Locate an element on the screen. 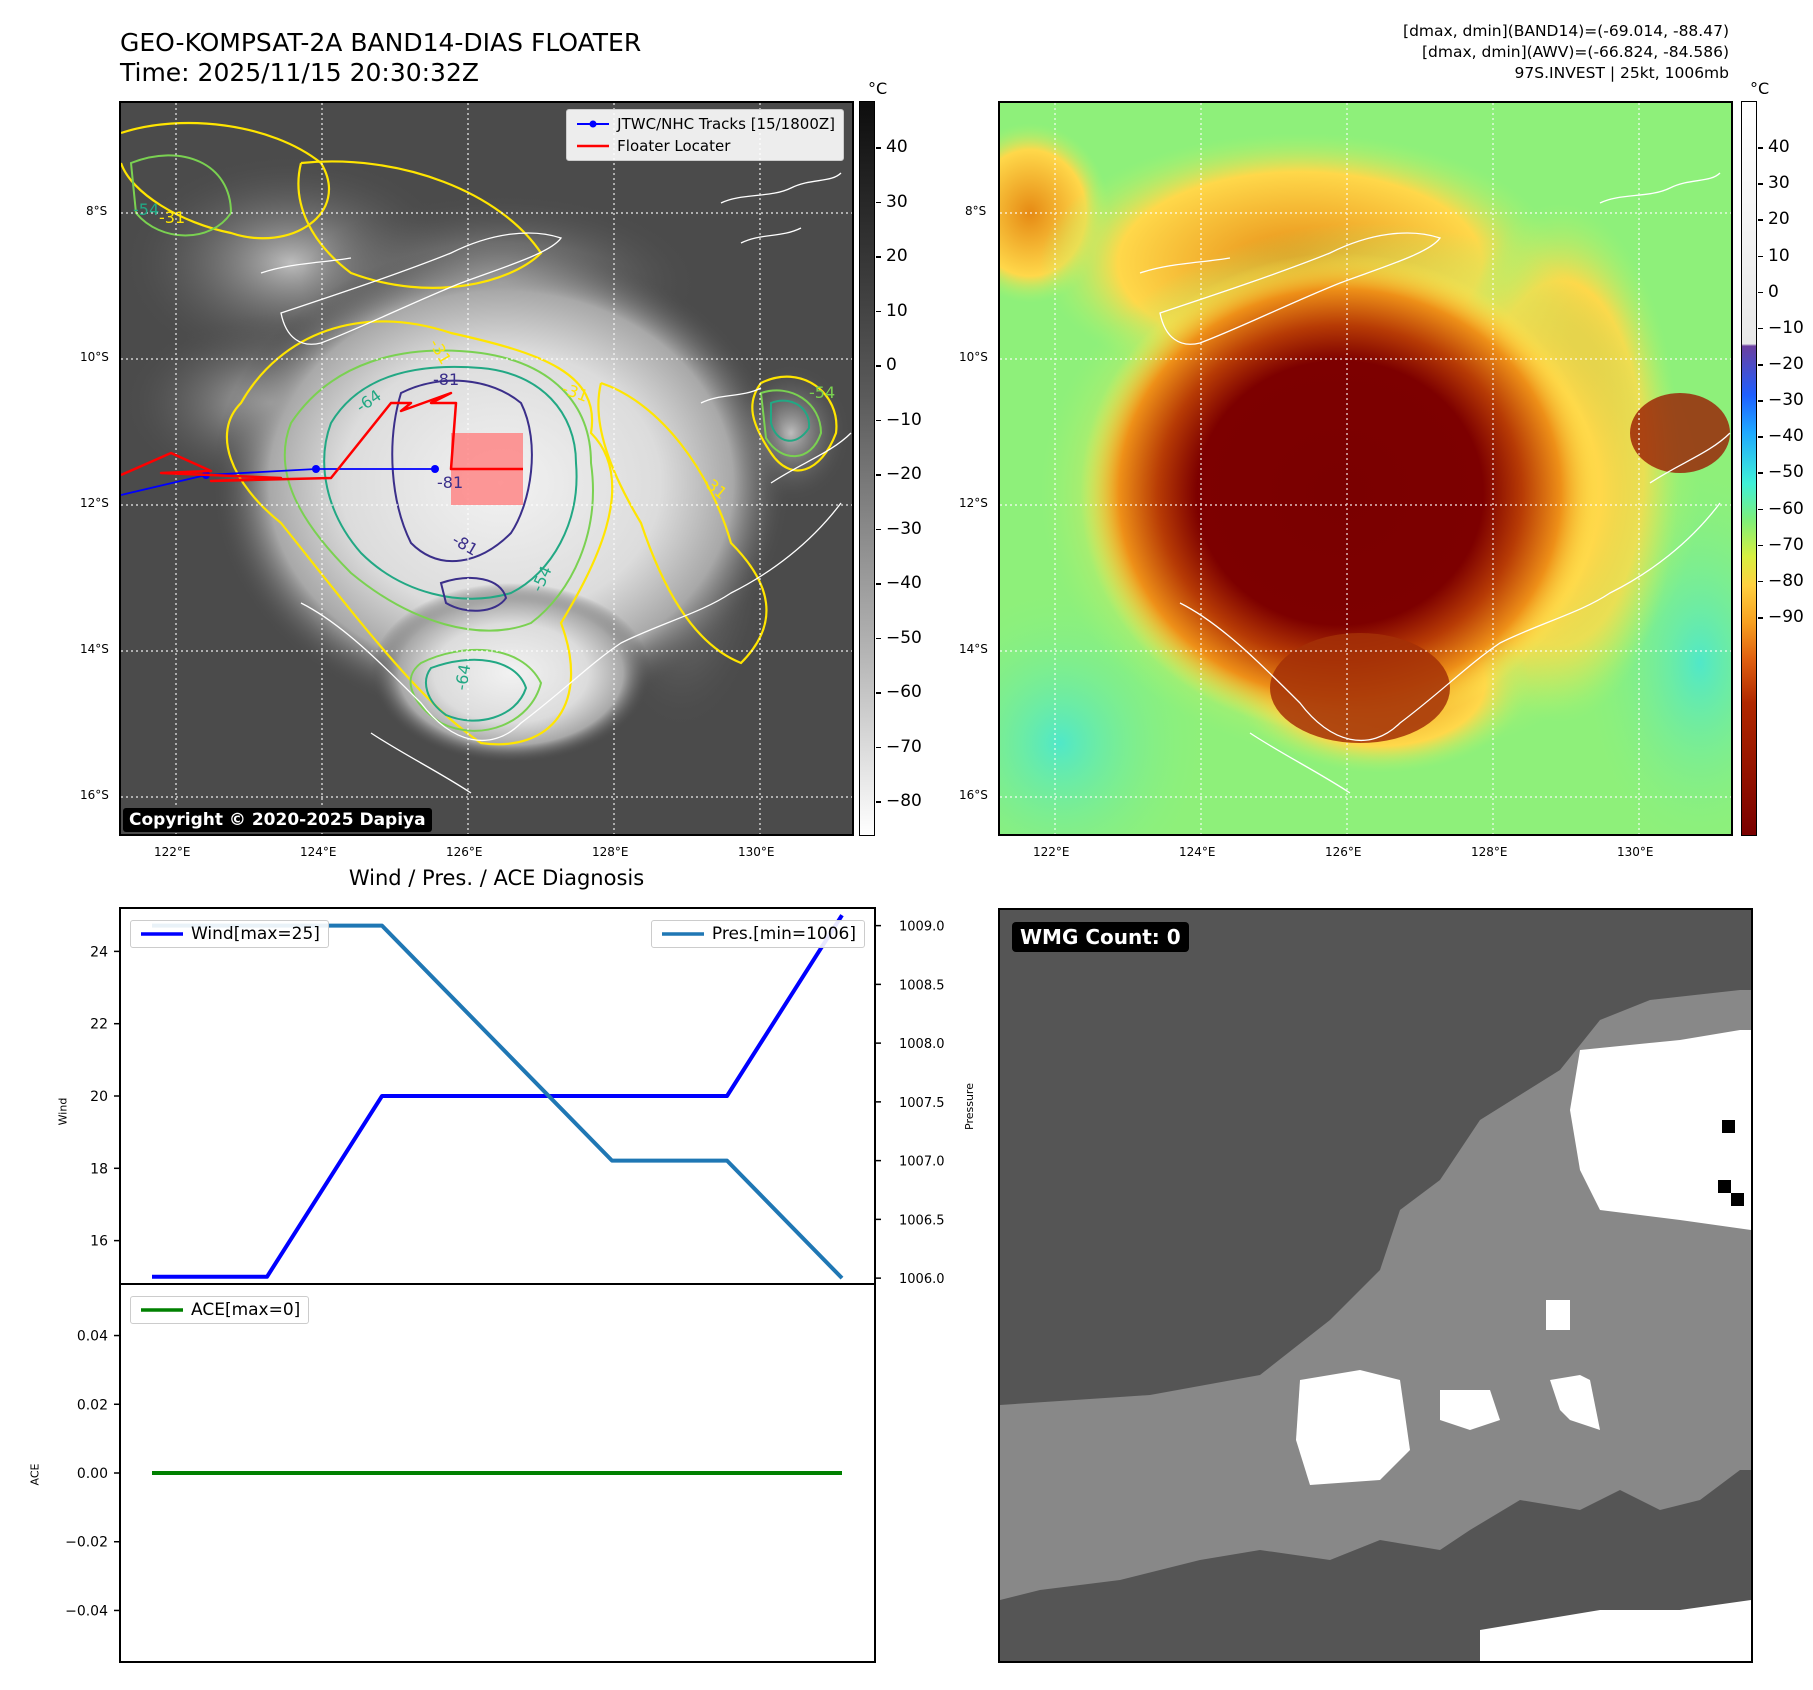 The height and width of the screenshot is (1690, 1813). pressure-series-line is located at coordinates (498, 1101).